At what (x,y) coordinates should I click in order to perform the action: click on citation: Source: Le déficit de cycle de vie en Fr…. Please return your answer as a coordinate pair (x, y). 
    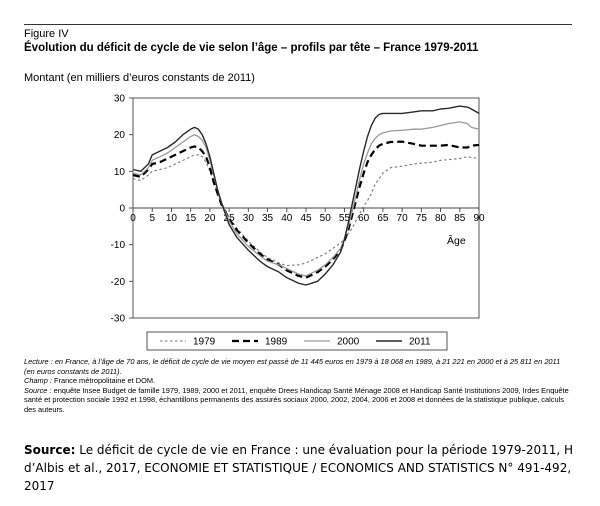
    Looking at the image, I should click on (301, 468).